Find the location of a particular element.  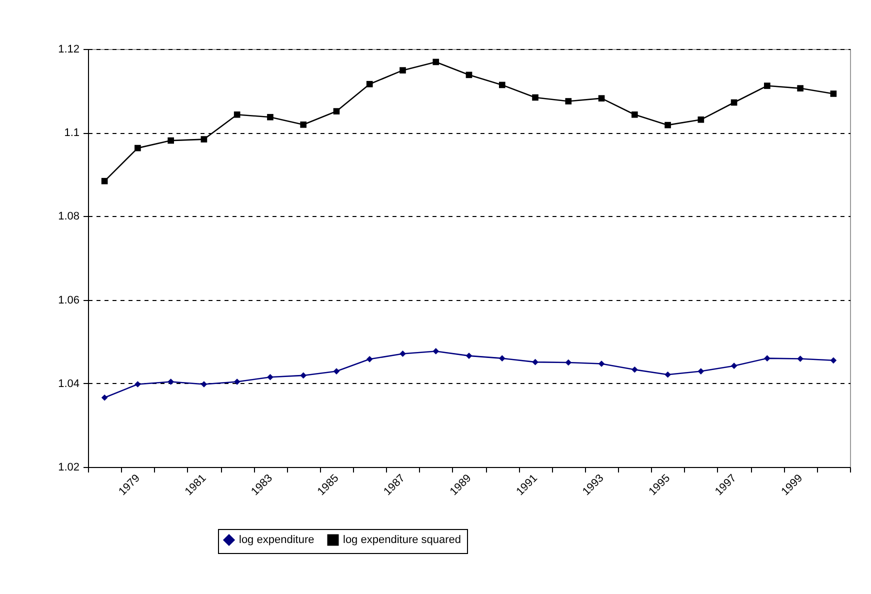

y-tick-label: 1.02 is located at coordinates (69, 468).